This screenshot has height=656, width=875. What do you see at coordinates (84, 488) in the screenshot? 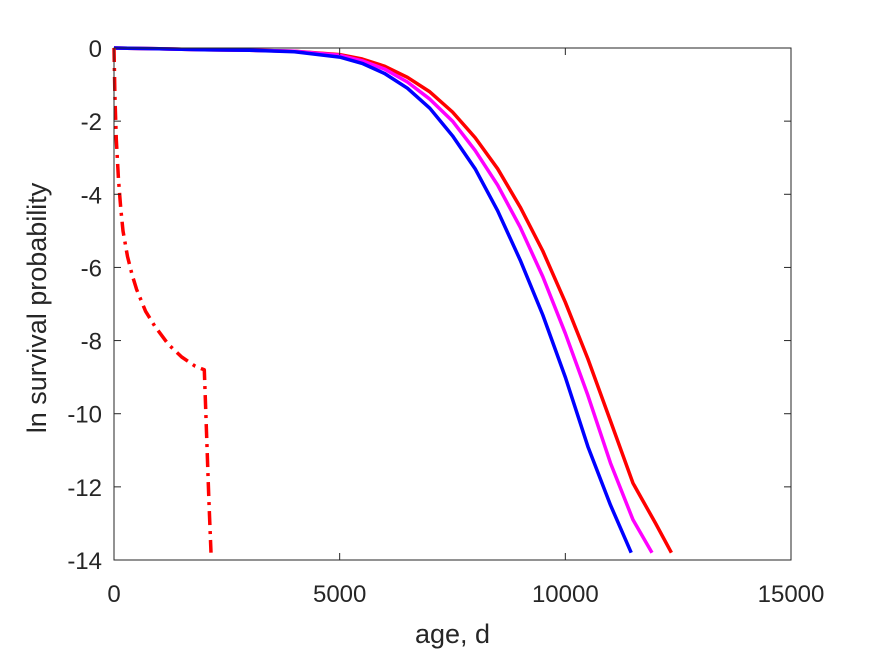
I see `y-tick-label: -12` at bounding box center [84, 488].